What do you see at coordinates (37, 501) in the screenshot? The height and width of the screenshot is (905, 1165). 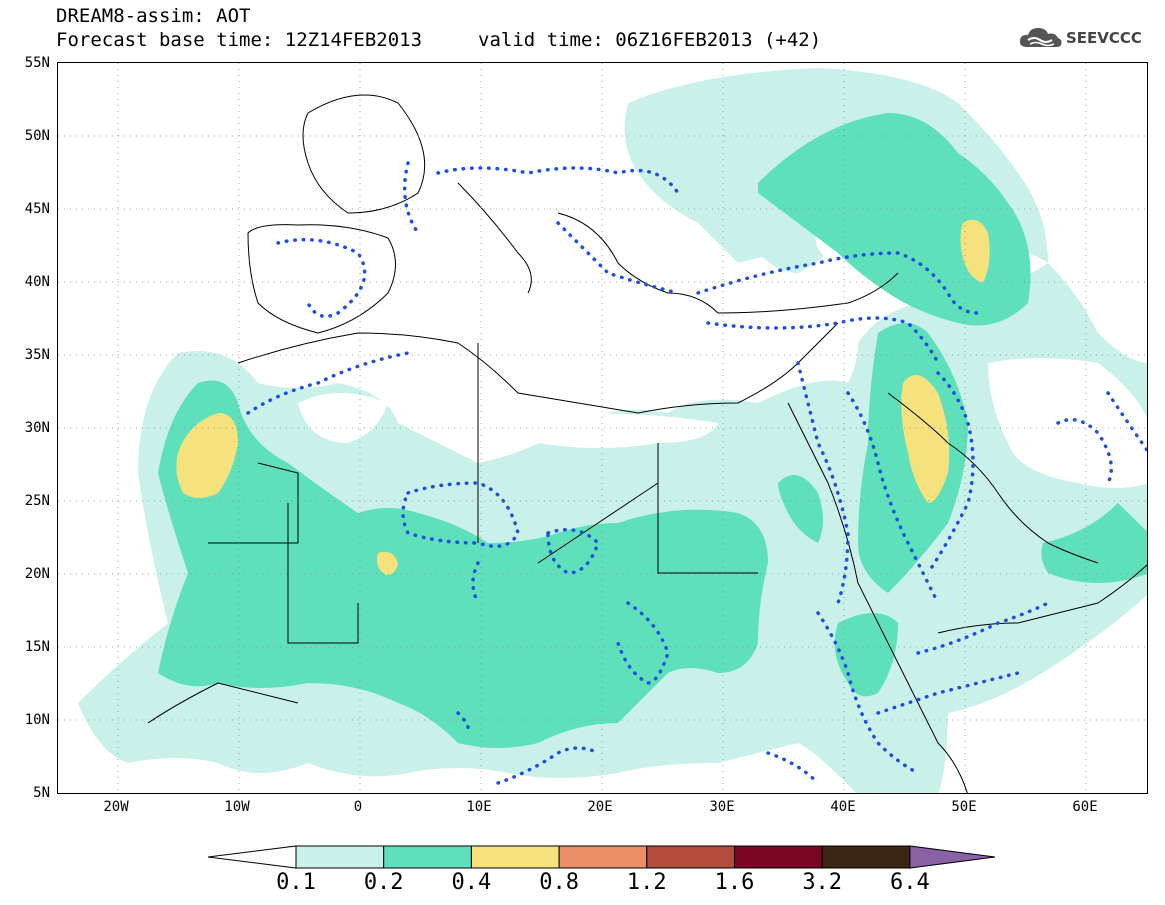 I see `lat-label-25n: 25N` at bounding box center [37, 501].